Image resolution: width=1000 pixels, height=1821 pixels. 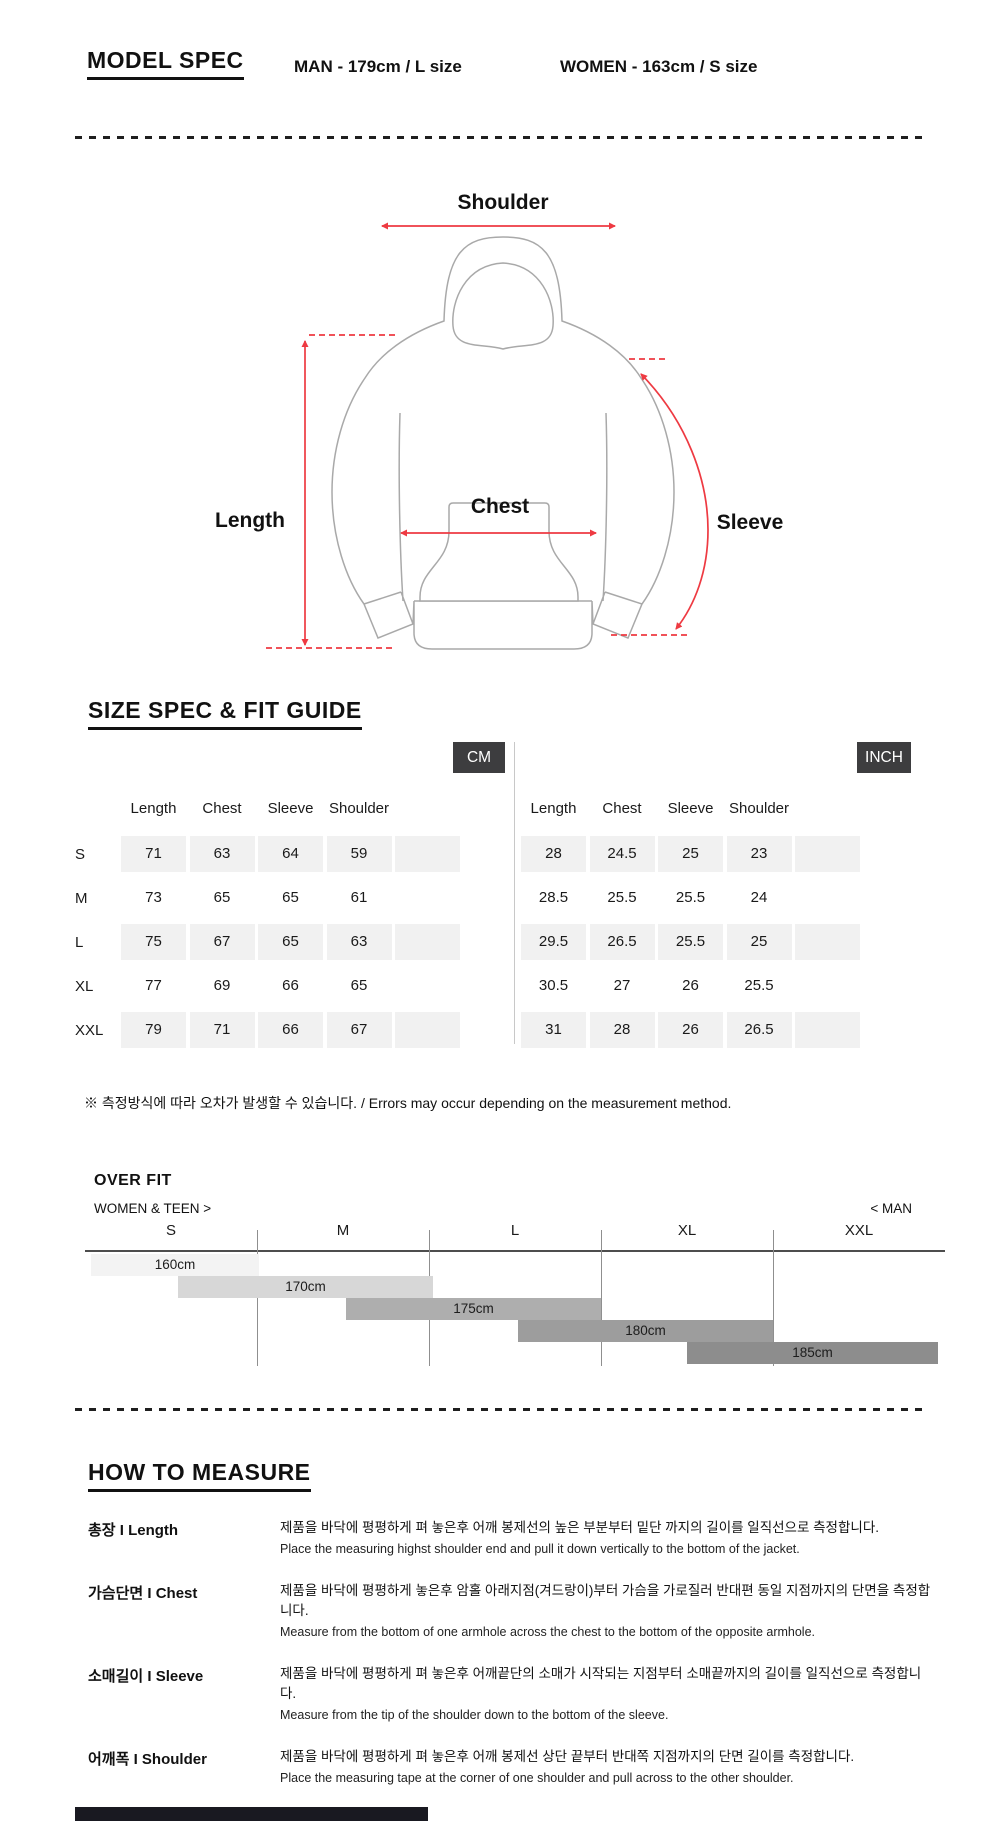 I want to click on size-table-cm-header: Length Chest Sleeve Shoulder, so click(x=275, y=808).